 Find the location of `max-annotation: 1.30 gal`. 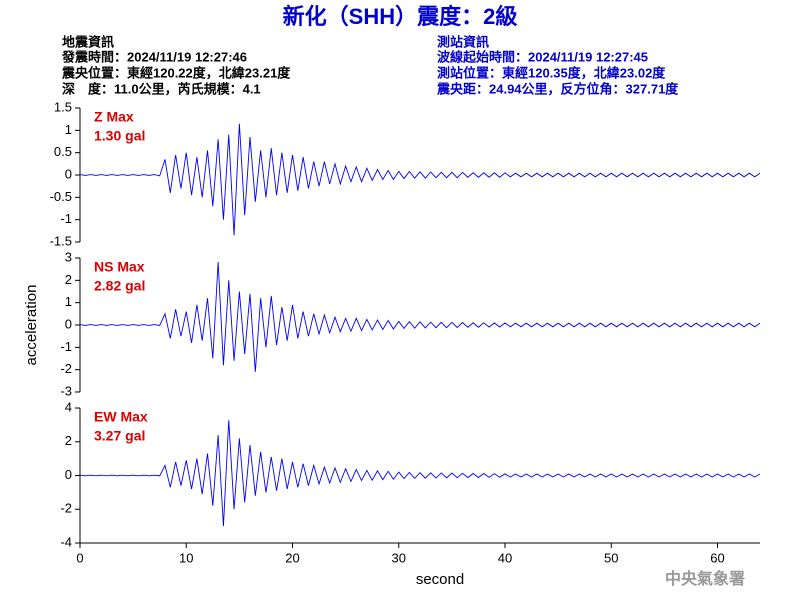

max-annotation: 1.30 gal is located at coordinates (119, 136).